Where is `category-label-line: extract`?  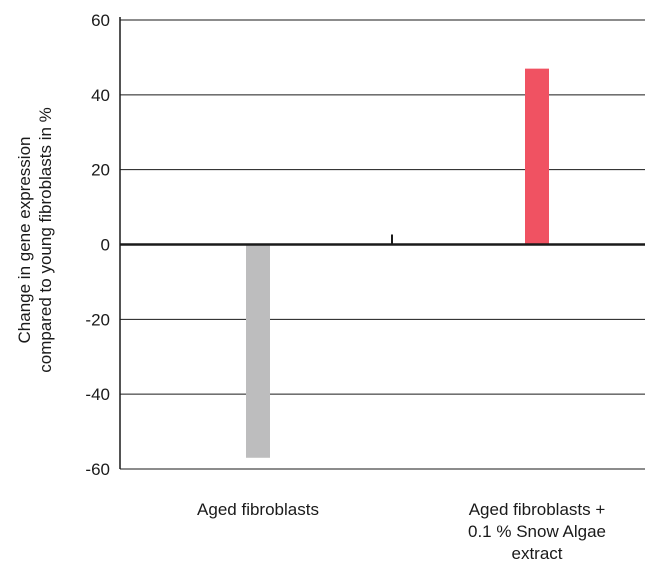 category-label-line: extract is located at coordinates (536, 553).